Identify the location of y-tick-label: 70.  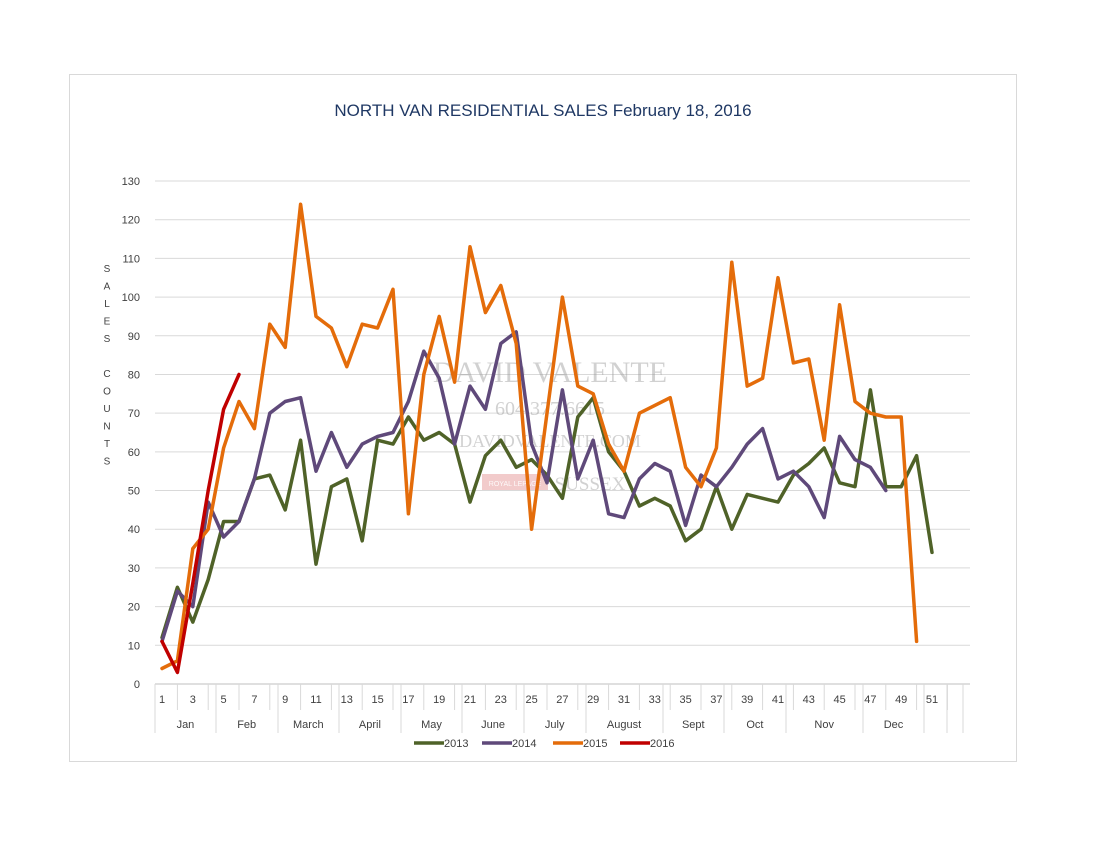
(134, 414).